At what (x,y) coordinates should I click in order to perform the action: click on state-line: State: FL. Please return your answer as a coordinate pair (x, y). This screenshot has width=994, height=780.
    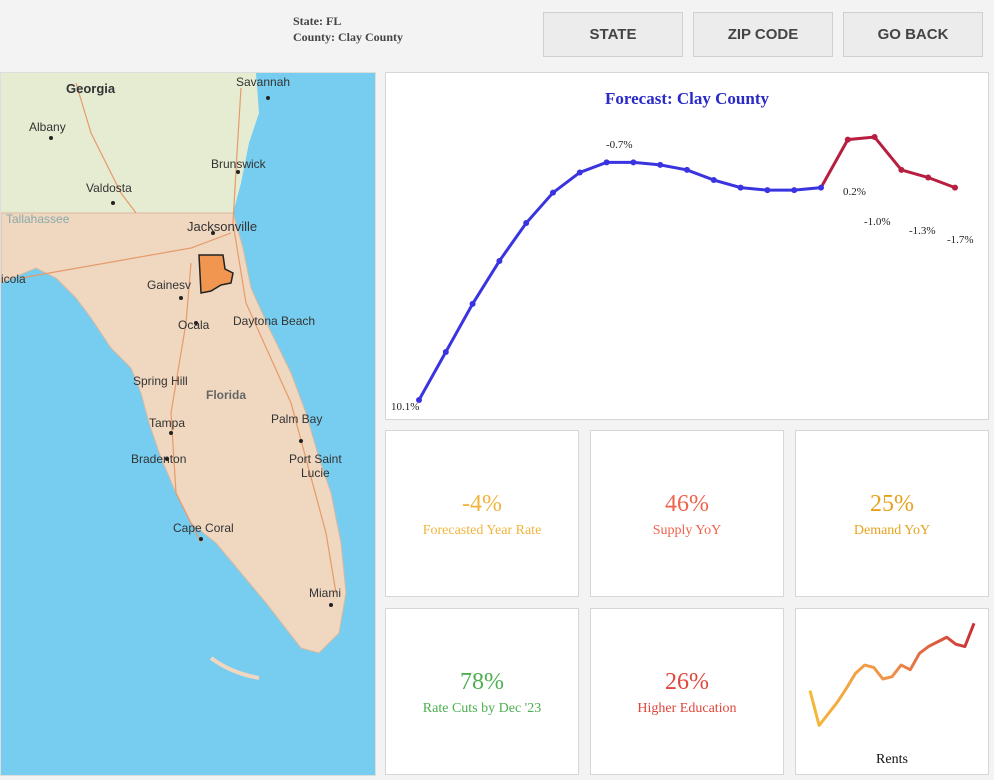
    Looking at the image, I should click on (317, 21).